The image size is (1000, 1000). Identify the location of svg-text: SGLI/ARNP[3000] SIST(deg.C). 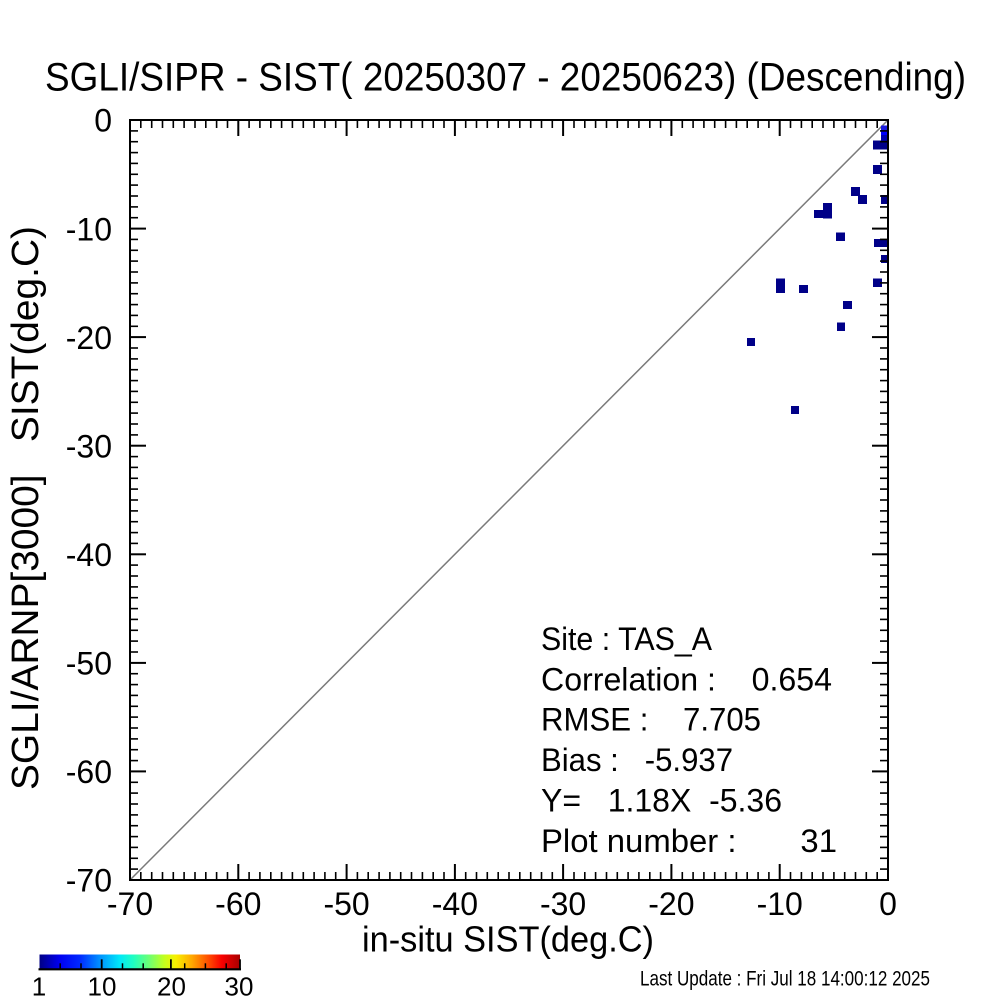
(26, 508).